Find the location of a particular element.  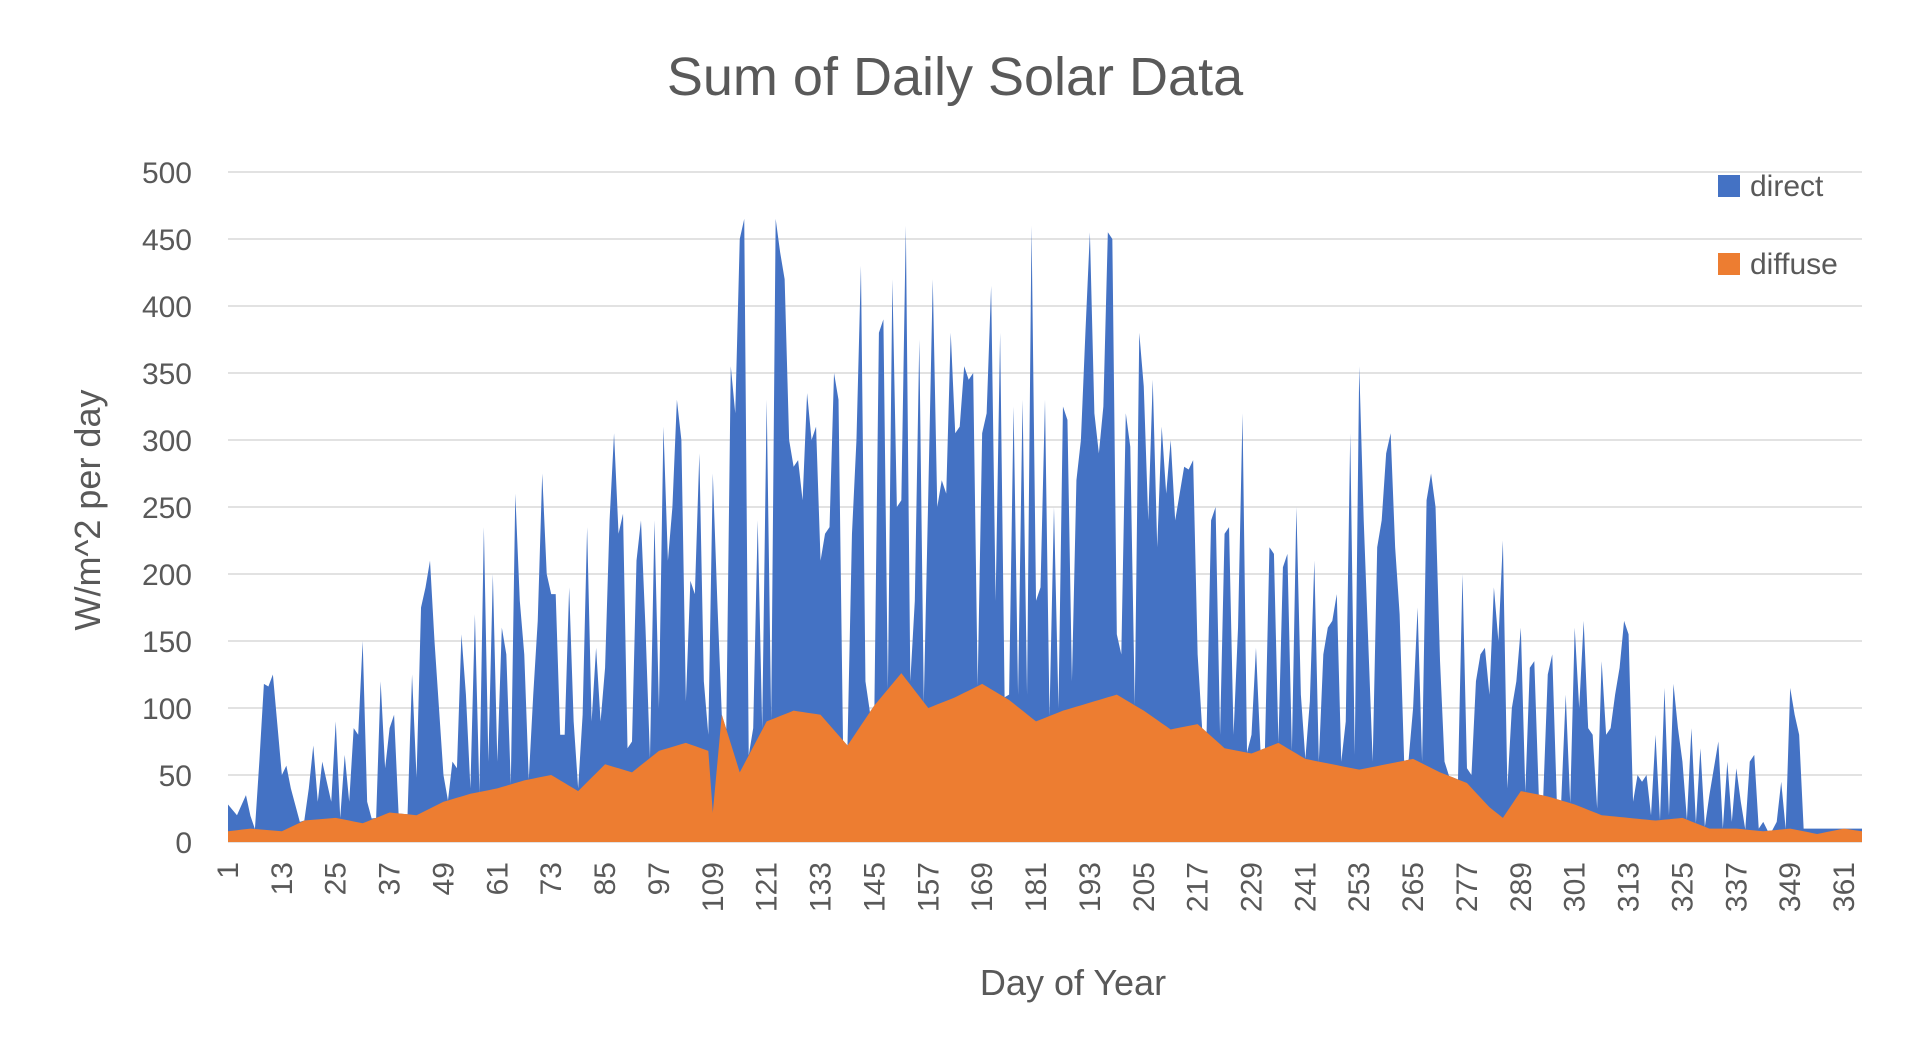

x-tick-label: 361 is located at coordinates (1844, 887).